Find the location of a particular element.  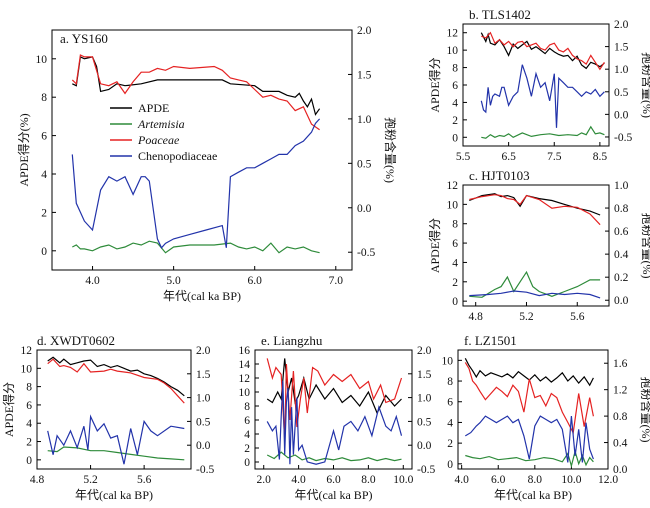

x-tick-label: 8.5 is located at coordinates (600, 157).